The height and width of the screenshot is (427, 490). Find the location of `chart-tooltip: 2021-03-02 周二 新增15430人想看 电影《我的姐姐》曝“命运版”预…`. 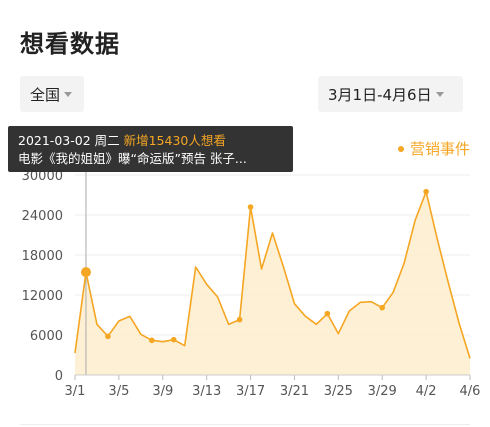

chart-tooltip: 2021-03-02 周二 新增15430人想看 电影《我的姐姐》曝“命运版”预… is located at coordinates (150, 149).